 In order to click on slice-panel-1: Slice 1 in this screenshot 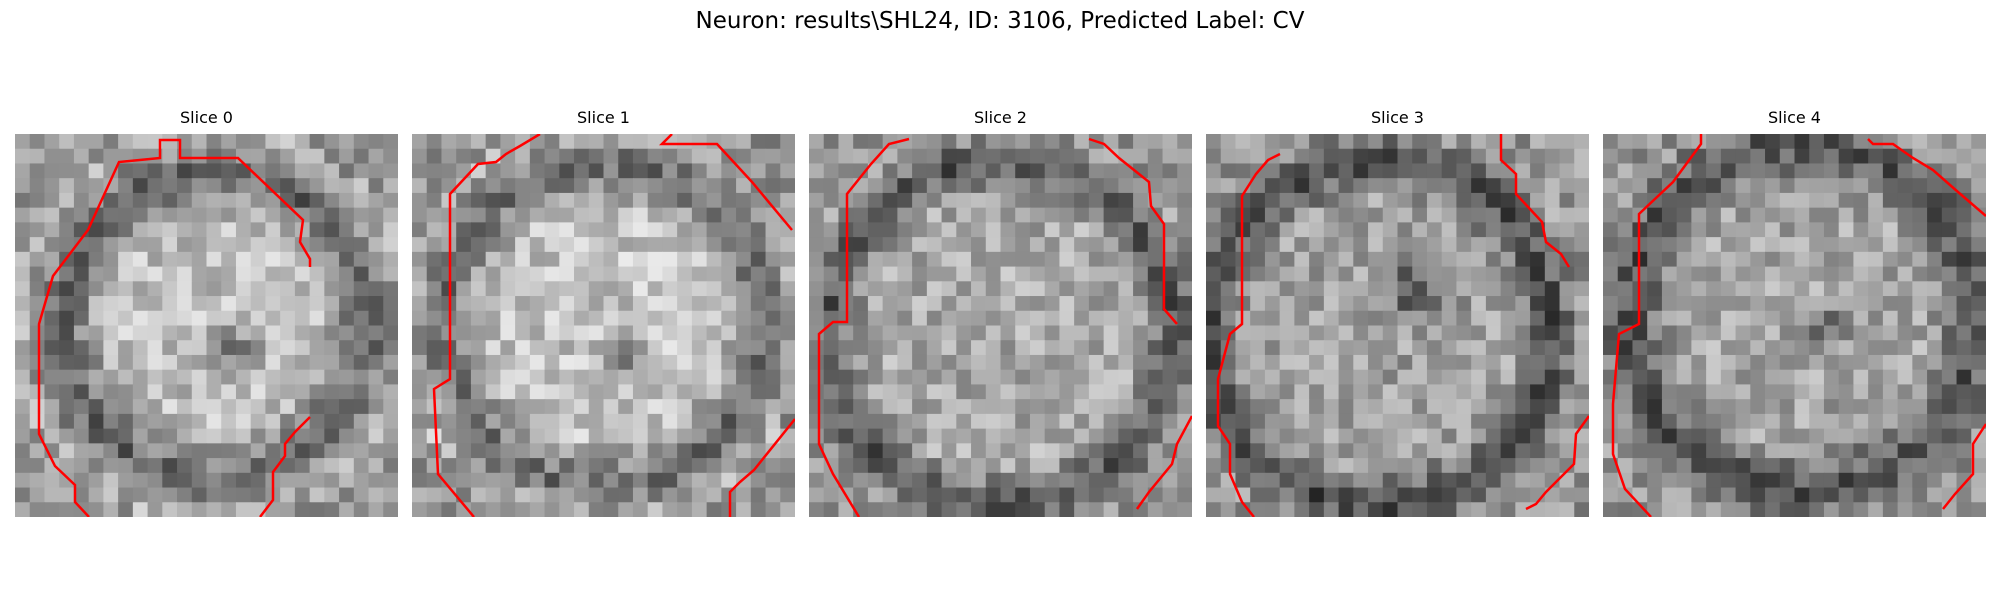, I will do `click(603, 312)`.